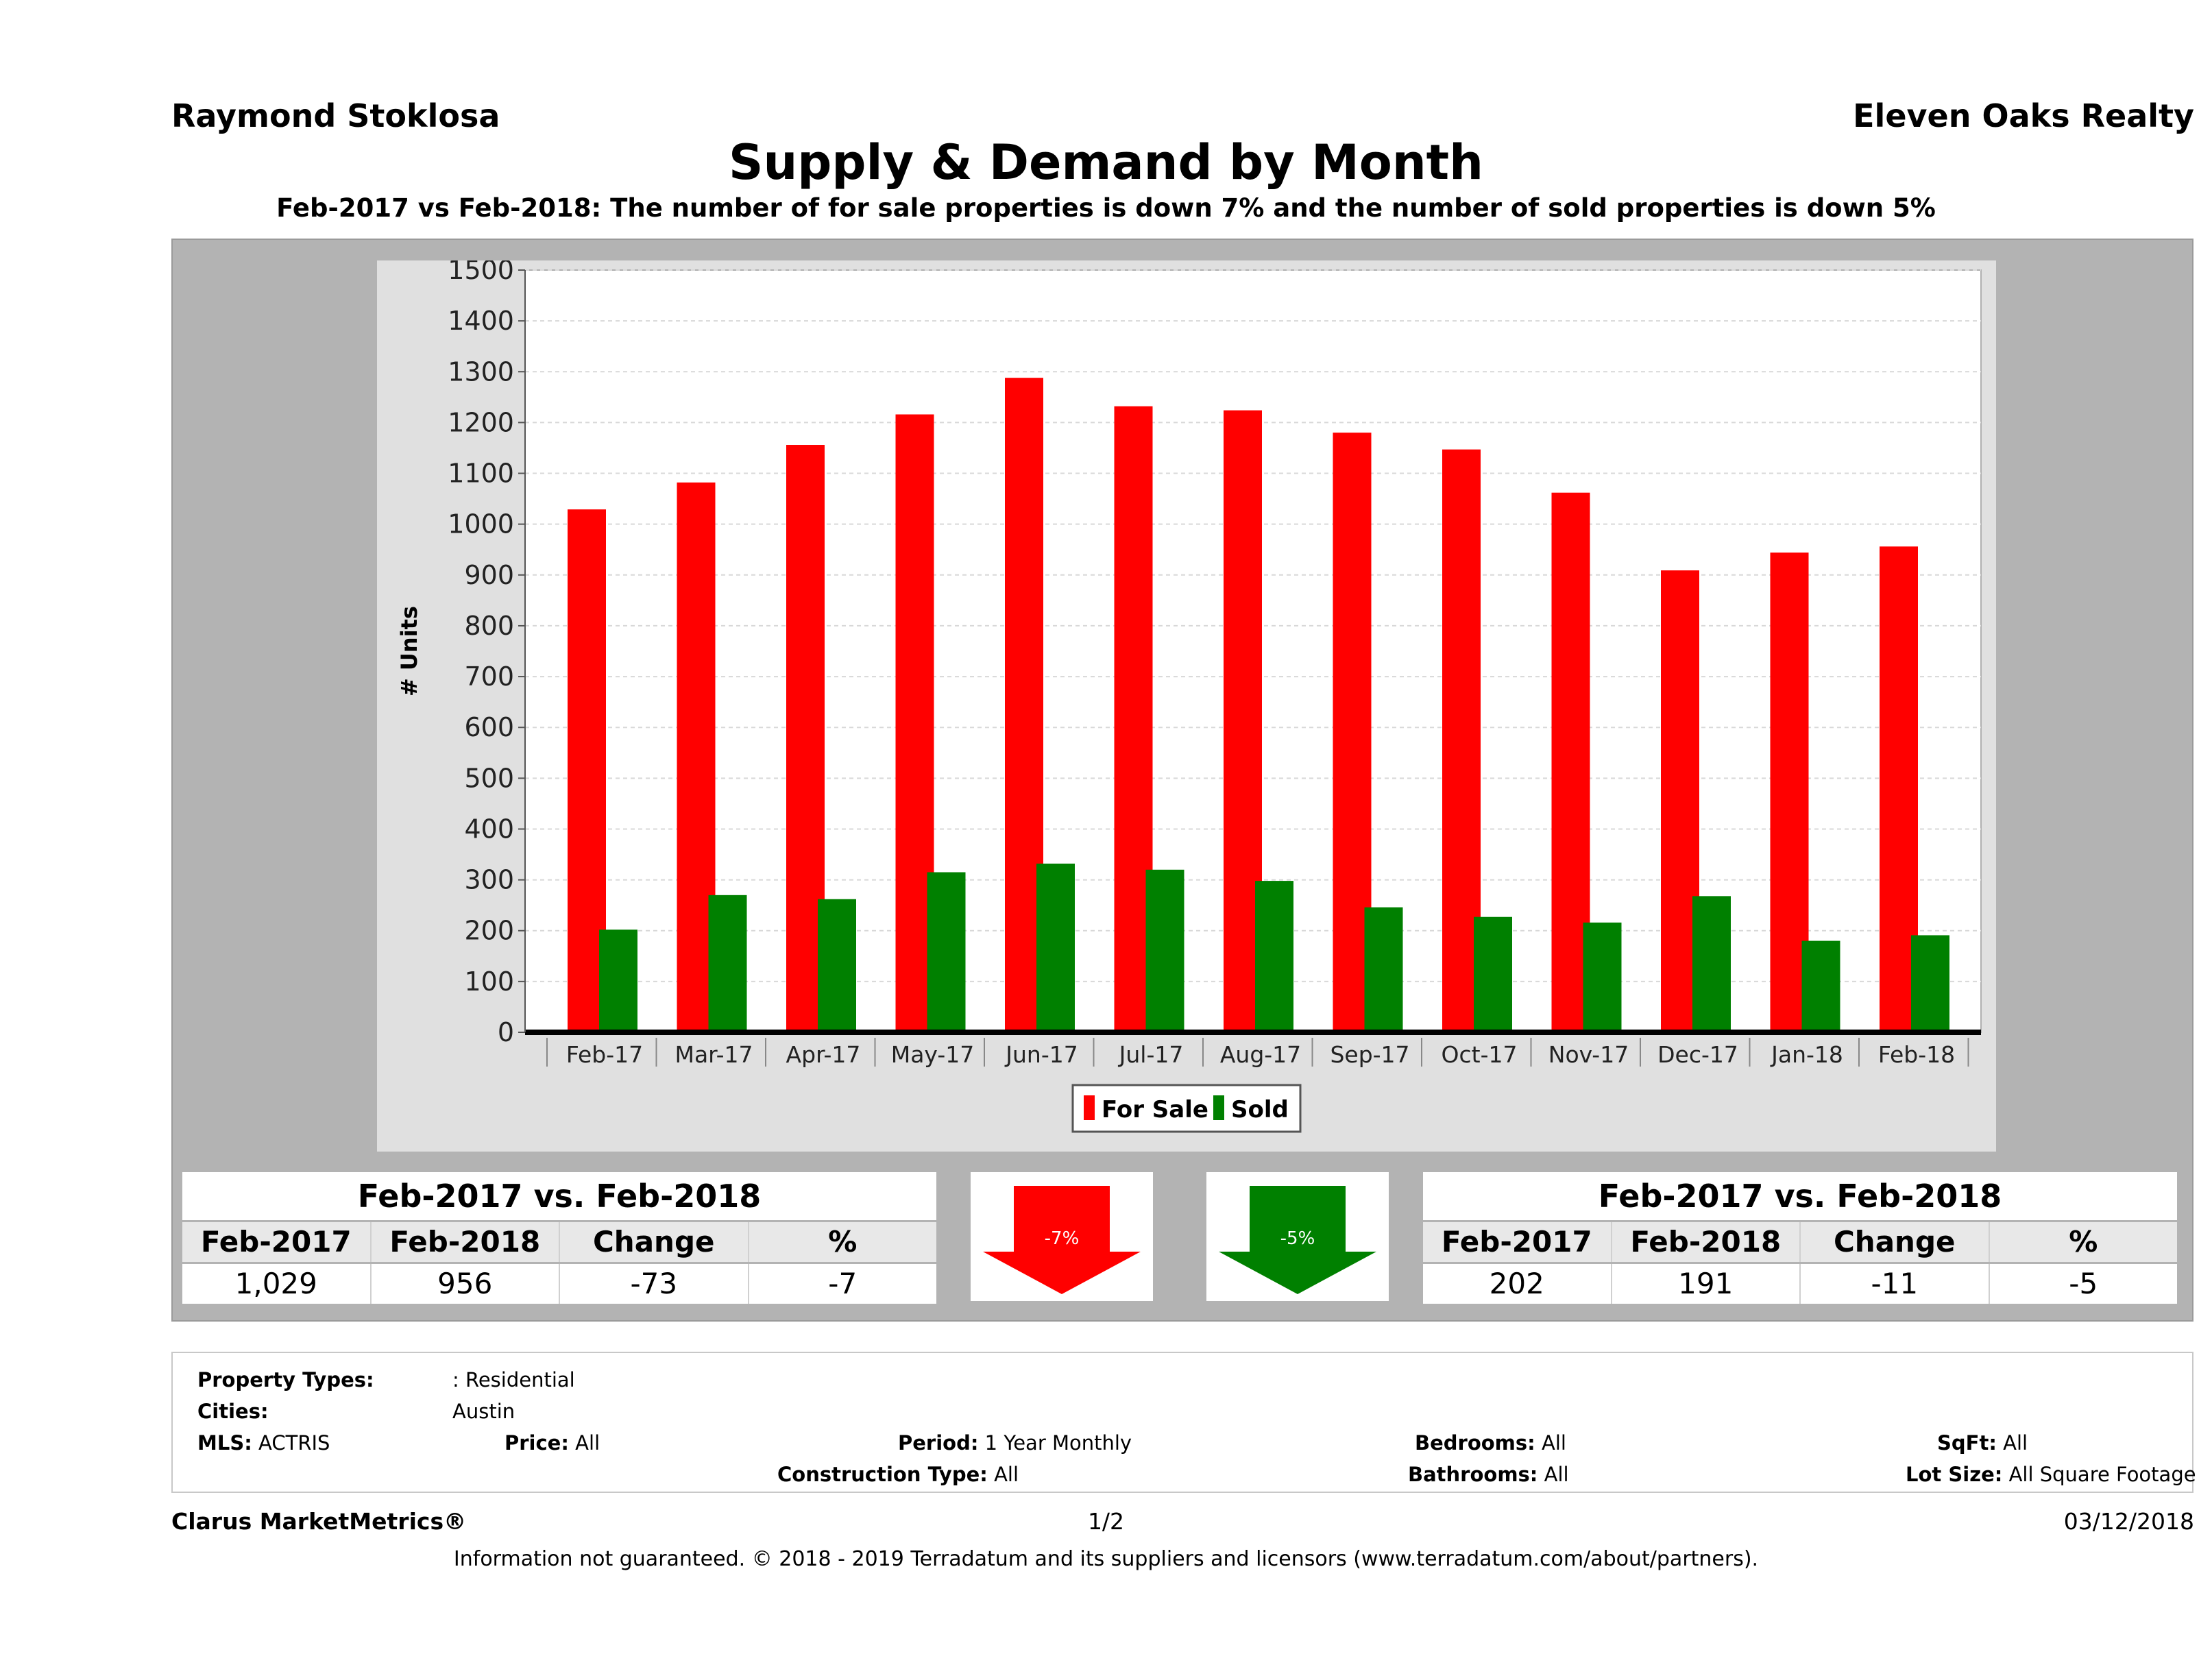 The image size is (2212, 1678). I want to click on filter-label: Lot Size:, so click(1955, 1474).